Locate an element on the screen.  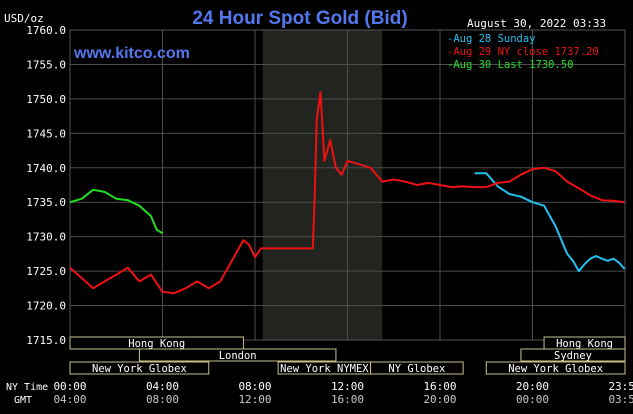
y-tick-label: 1725.0 is located at coordinates (46, 271).